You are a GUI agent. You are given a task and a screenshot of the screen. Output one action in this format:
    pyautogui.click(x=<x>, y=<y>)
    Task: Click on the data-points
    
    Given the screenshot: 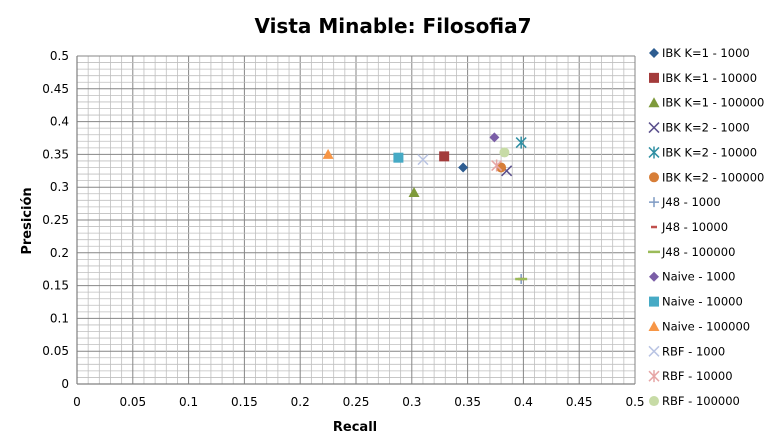 What is the action you would take?
    pyautogui.click(x=425, y=208)
    